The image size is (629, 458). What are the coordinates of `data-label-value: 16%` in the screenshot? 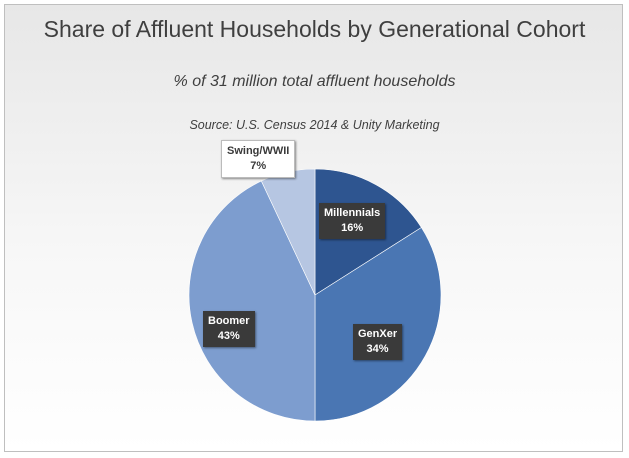 It's located at (352, 228).